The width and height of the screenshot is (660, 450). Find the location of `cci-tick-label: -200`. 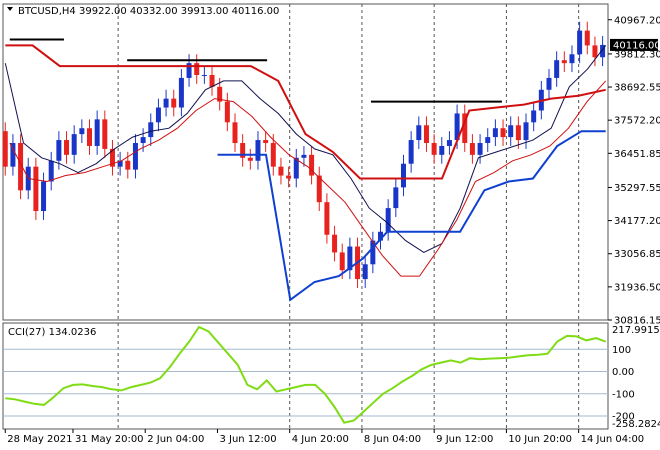

cci-tick-label: -200 is located at coordinates (623, 417).